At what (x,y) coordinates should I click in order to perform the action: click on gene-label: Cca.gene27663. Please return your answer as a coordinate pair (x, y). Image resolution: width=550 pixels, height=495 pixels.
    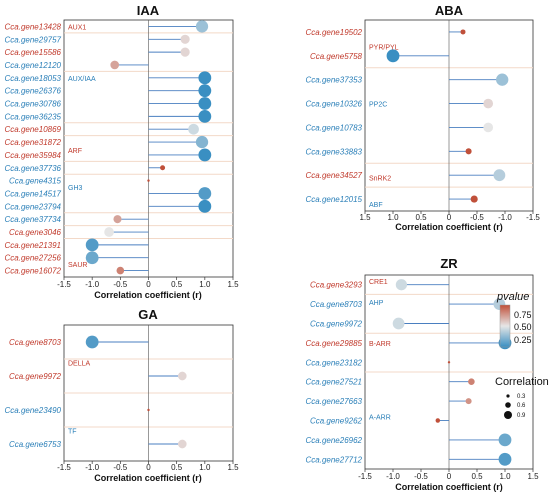
    Looking at the image, I should click on (334, 401).